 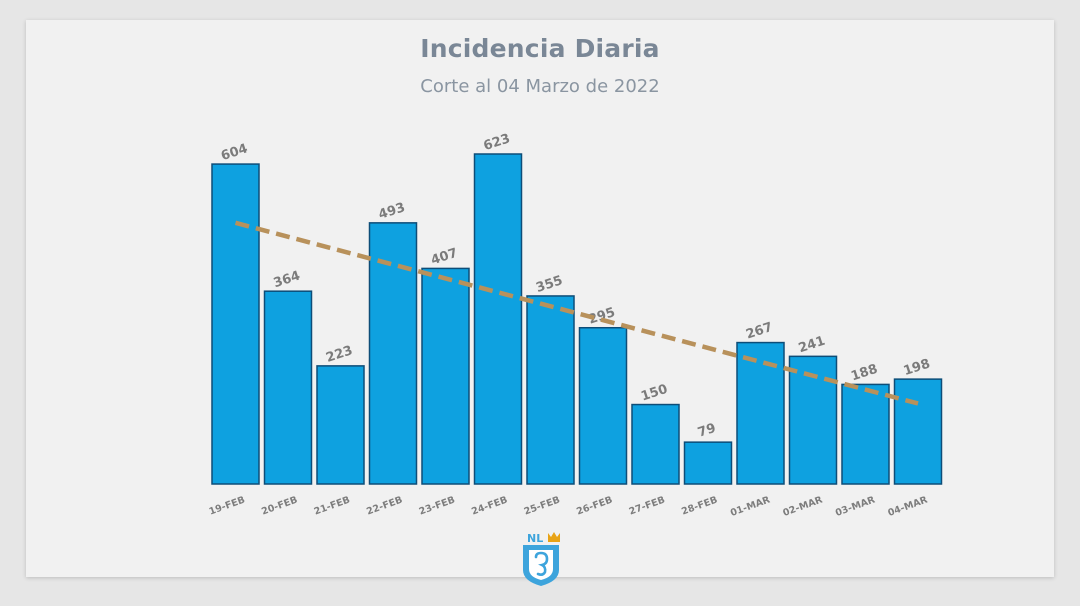 I want to click on chart-title: Incidencia Diaria, so click(x=540, y=48).